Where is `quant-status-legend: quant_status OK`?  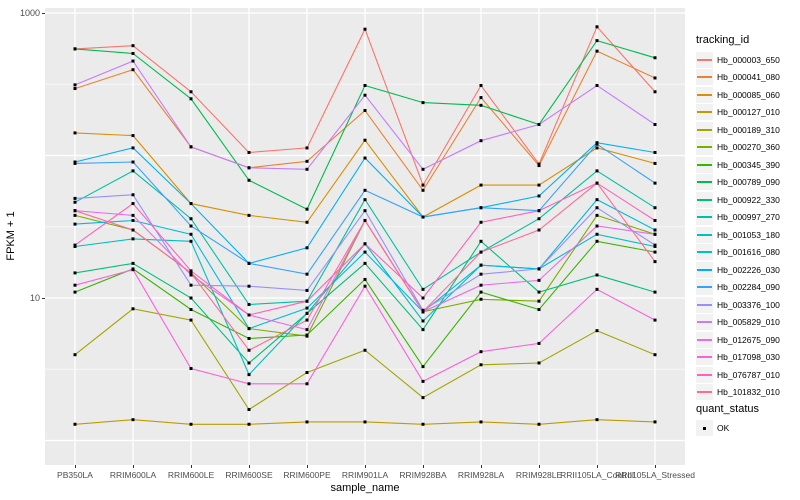
quant-status-legend: quant_status OK is located at coordinates (748, 420).